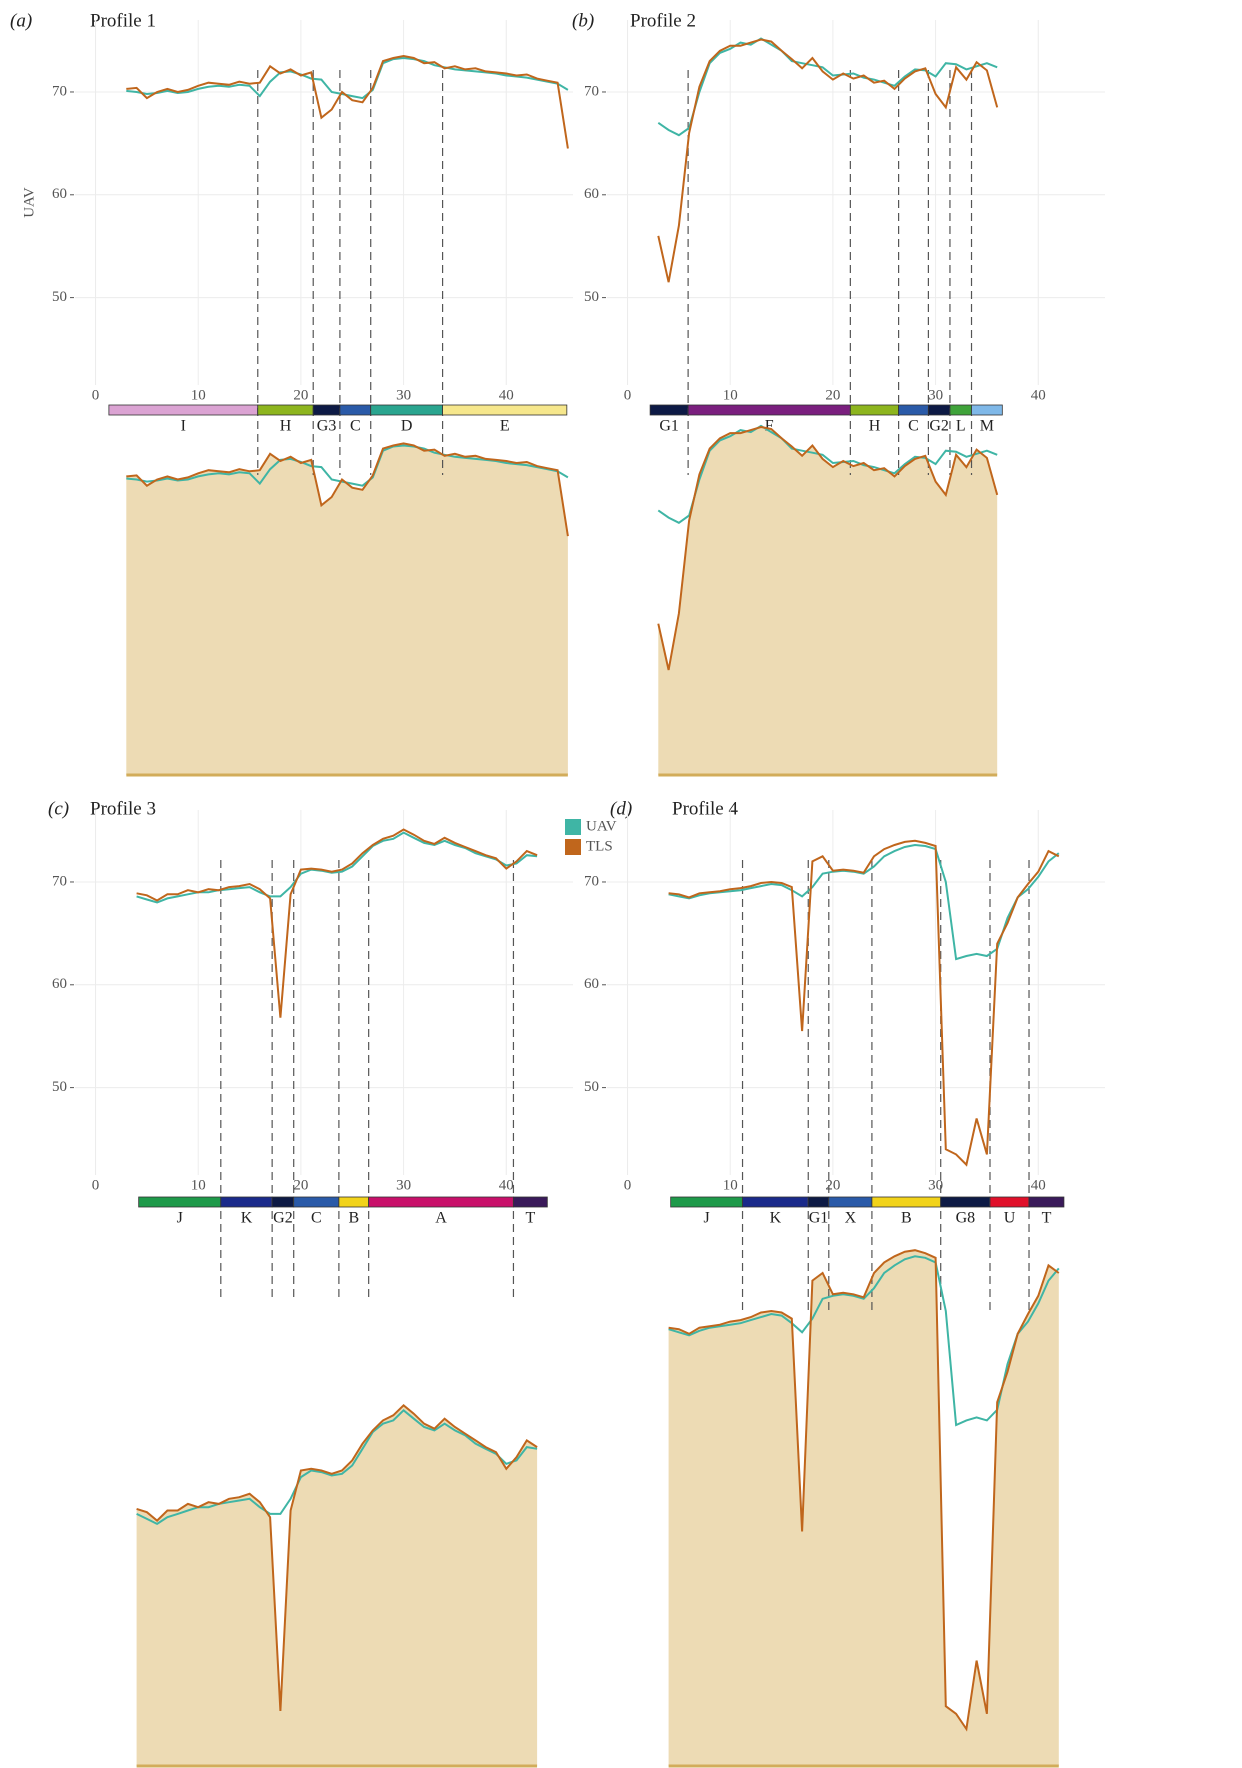 This screenshot has width=1242, height=1768. What do you see at coordinates (183, 426) in the screenshot?
I see `segment-label: I` at bounding box center [183, 426].